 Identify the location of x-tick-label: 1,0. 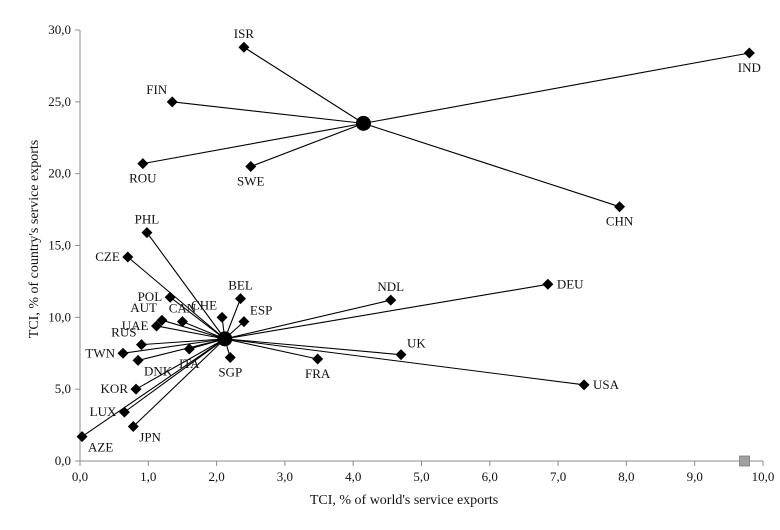
(148, 476).